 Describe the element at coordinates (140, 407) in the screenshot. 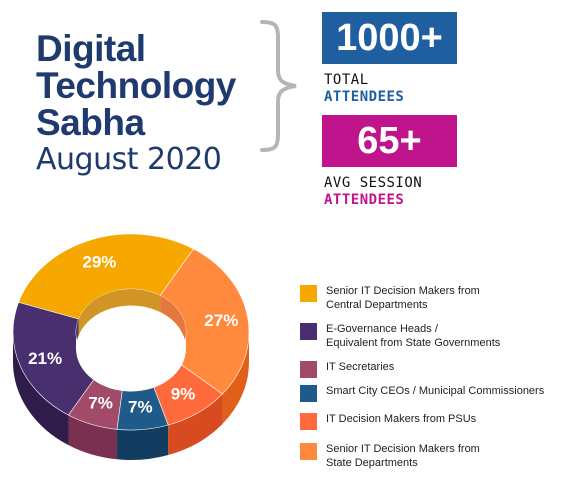

I see `slice-value-label-3: 7%` at that location.